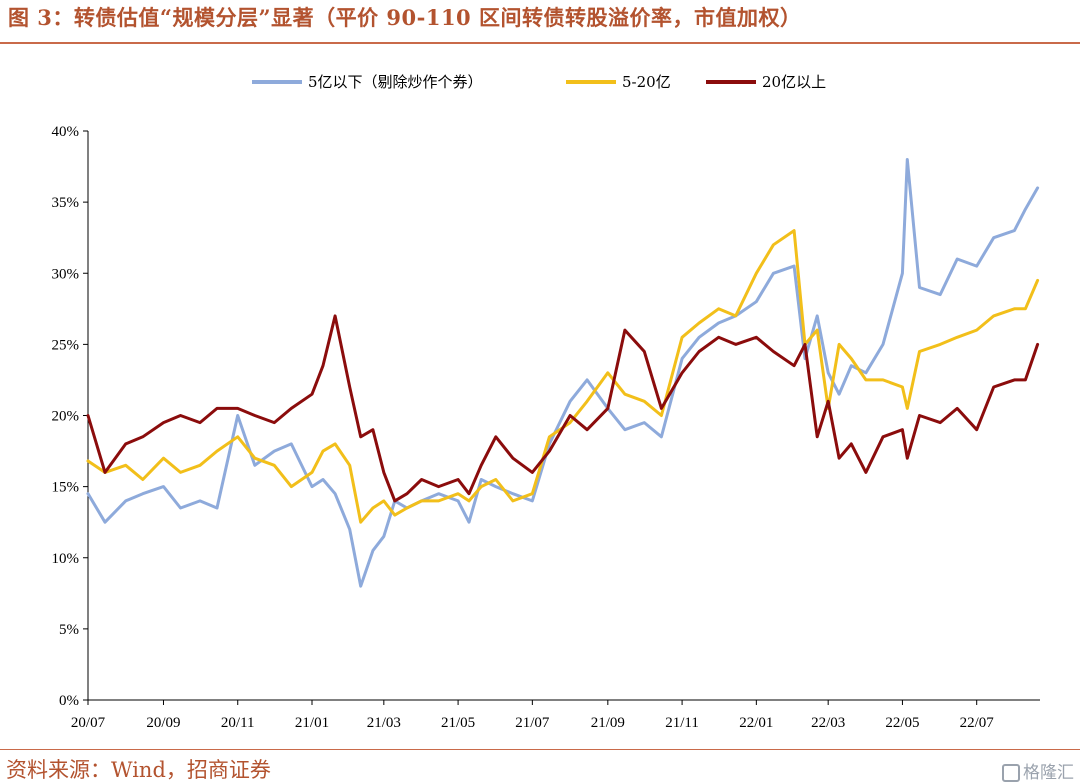  I want to click on x-tick-label: 22/03, so click(828, 723).